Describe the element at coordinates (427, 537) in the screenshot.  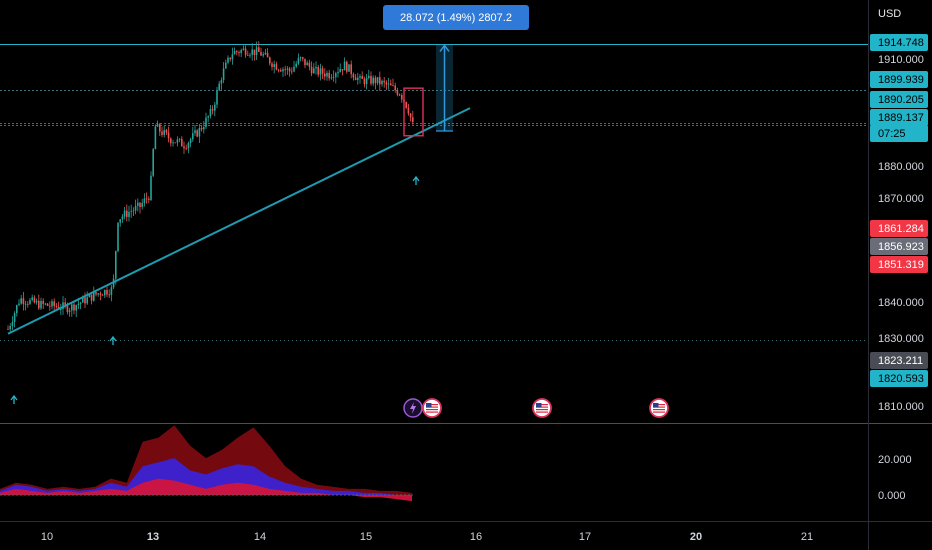
I see `time-axis-ticks: 10 13 14 15 16 17 20 21` at that location.